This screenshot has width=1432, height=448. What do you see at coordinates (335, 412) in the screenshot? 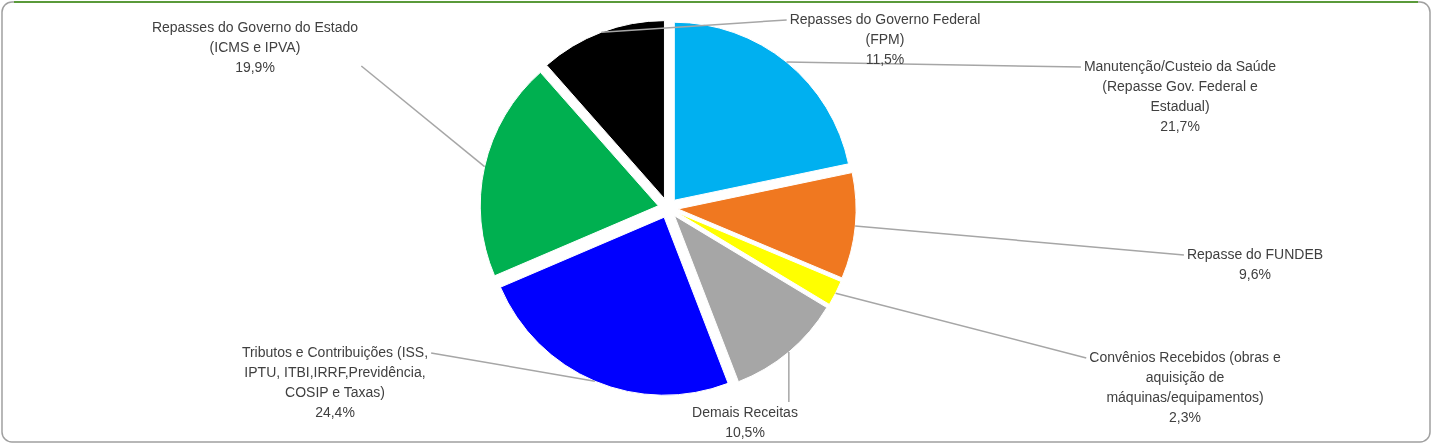
I see `data-label: 24,4%` at bounding box center [335, 412].